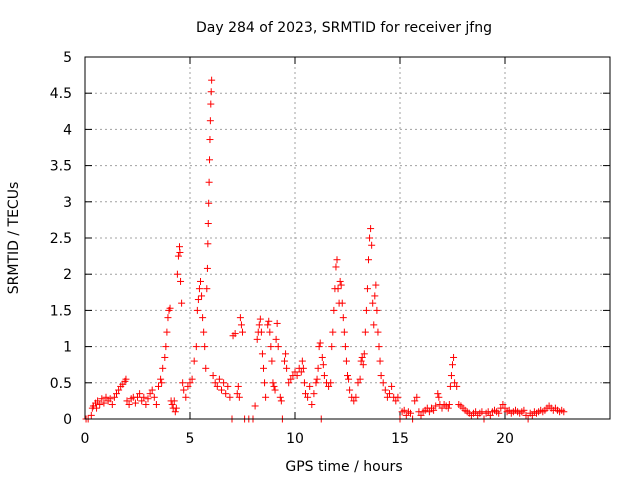  I want to click on x-tick-label: 15, so click(400, 439).